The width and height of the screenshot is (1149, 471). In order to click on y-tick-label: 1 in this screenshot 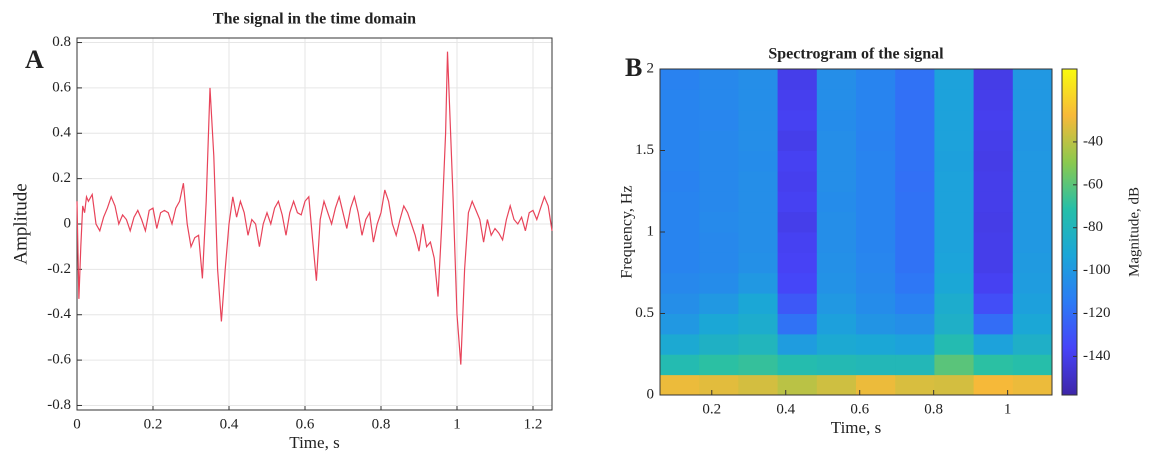, I will do `click(651, 231)`.